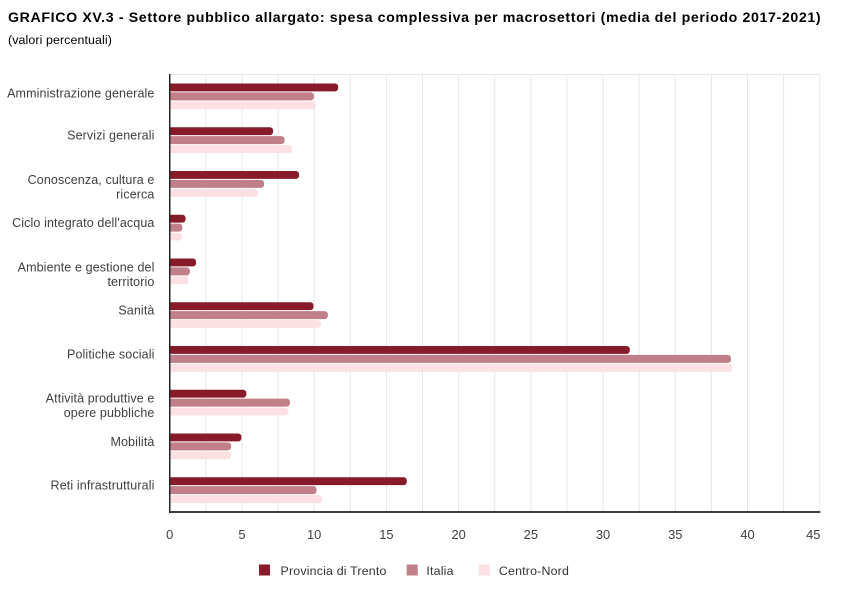 The height and width of the screenshot is (600, 850). Describe the element at coordinates (169, 534) in the screenshot. I see `svg-text: 0` at that location.